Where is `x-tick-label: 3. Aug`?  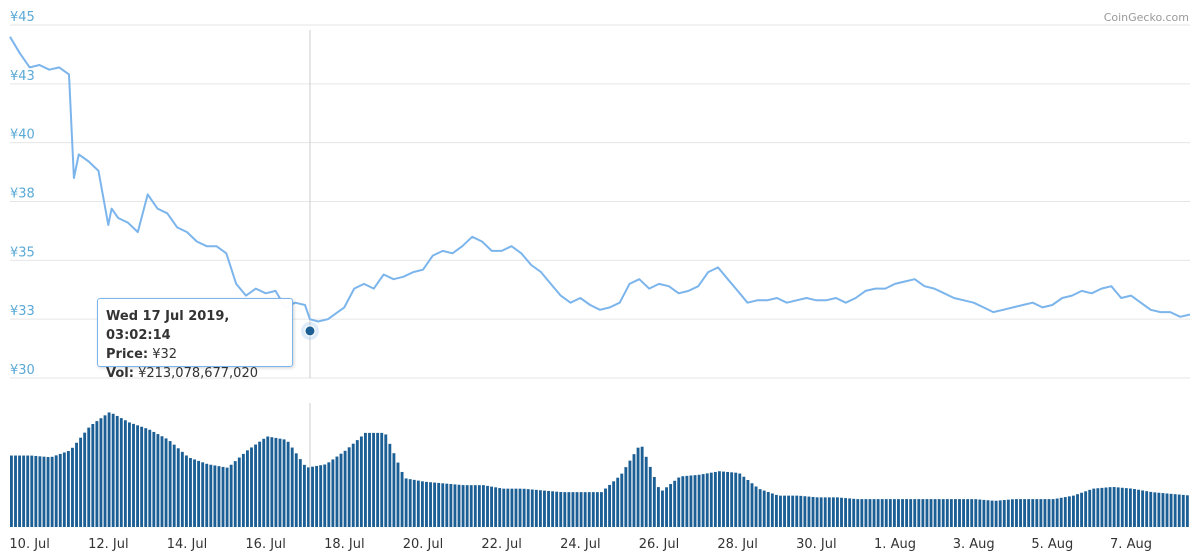 x-tick-label: 3. Aug is located at coordinates (974, 544).